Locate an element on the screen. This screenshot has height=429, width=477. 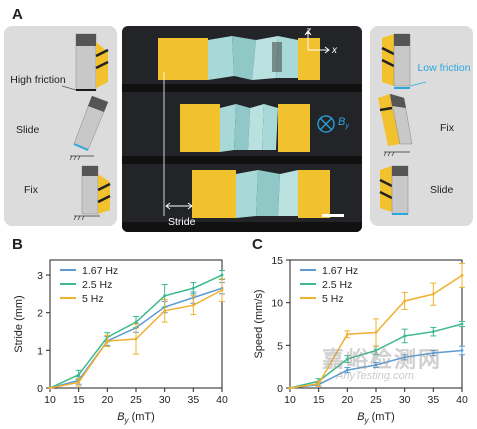
label-low-friction: Low friction is located at coordinates (444, 68).